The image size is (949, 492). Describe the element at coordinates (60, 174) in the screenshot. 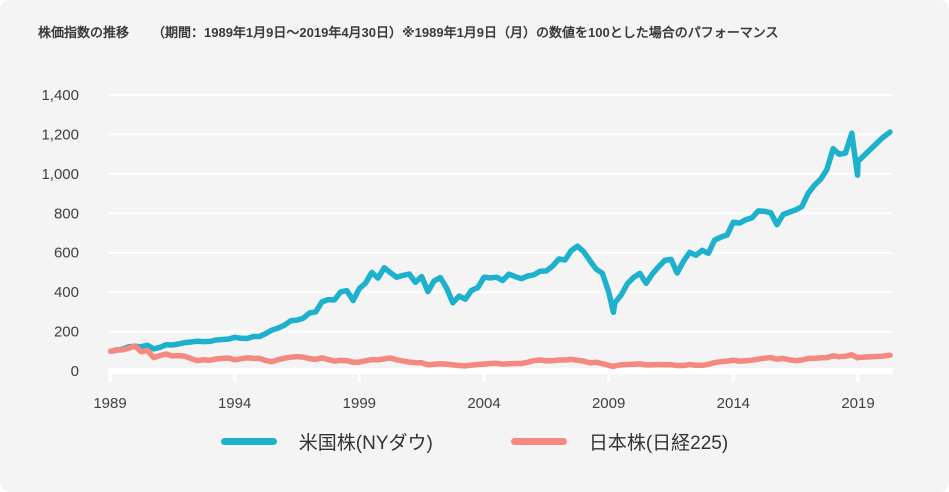

I see `y-axis-label: 1,000` at that location.